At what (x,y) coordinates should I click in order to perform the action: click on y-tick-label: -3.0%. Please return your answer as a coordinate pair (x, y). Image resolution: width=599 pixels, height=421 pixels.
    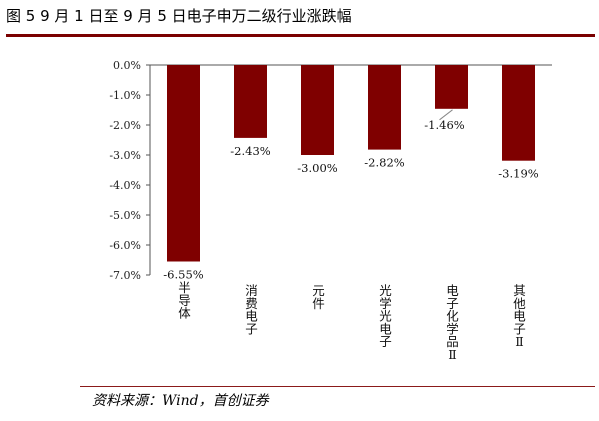
    Looking at the image, I should click on (125, 155).